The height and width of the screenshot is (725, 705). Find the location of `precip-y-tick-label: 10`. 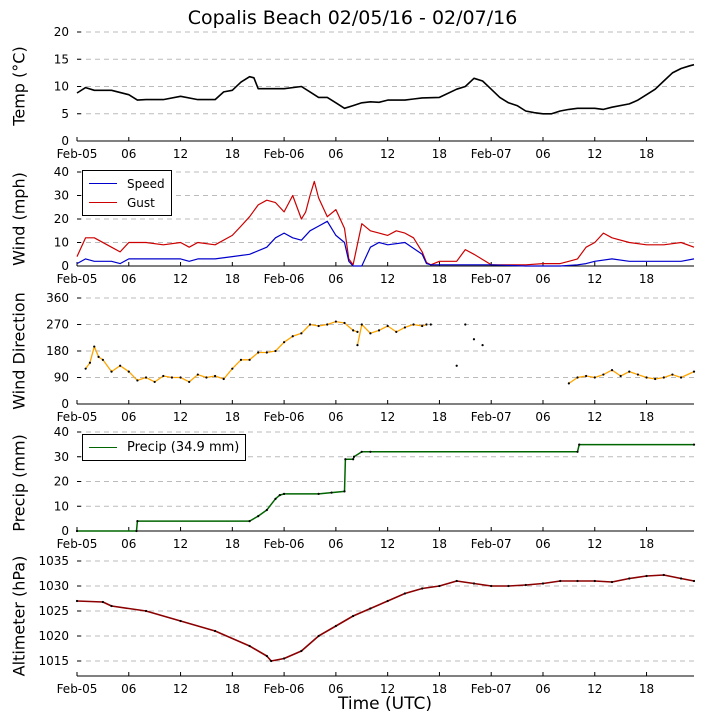

precip-y-tick-label: 10 is located at coordinates (61, 506).